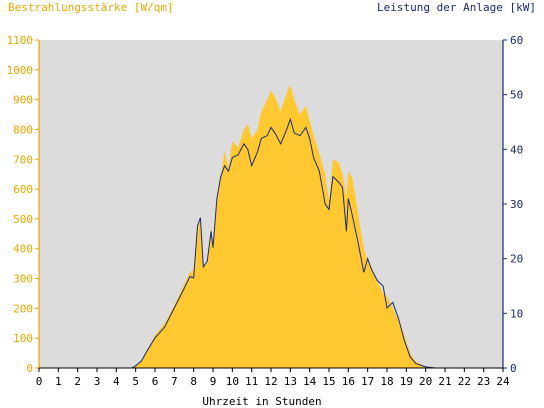 The image size is (544, 408). What do you see at coordinates (155, 381) in the screenshot?
I see `x-tick-label: 6` at bounding box center [155, 381].